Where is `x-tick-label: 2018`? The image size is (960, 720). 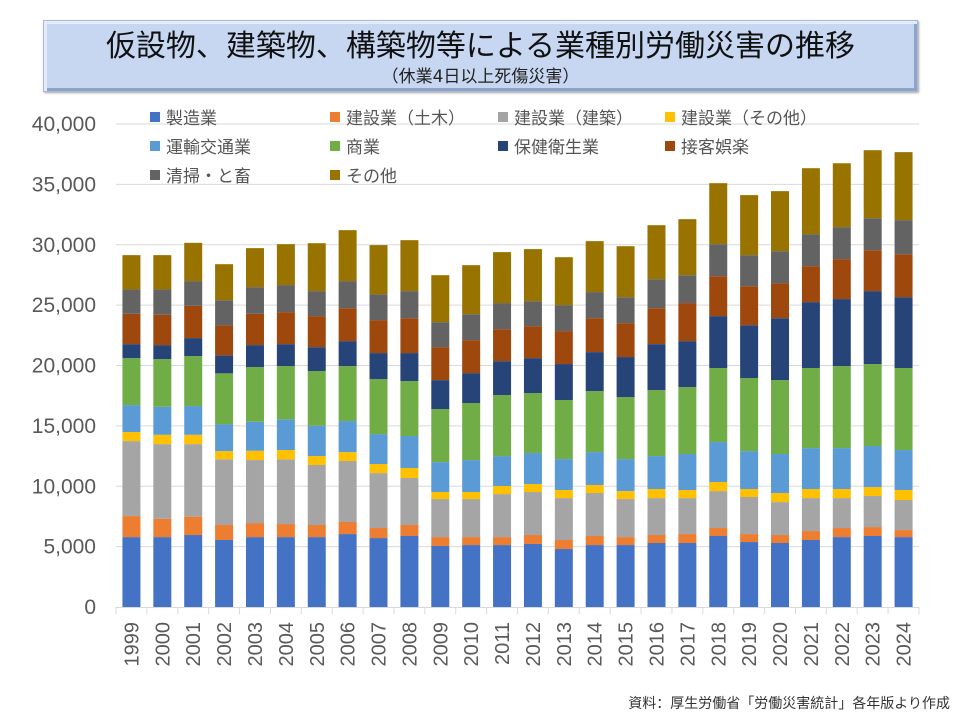
x-tick-label: 2018 is located at coordinates (719, 644).